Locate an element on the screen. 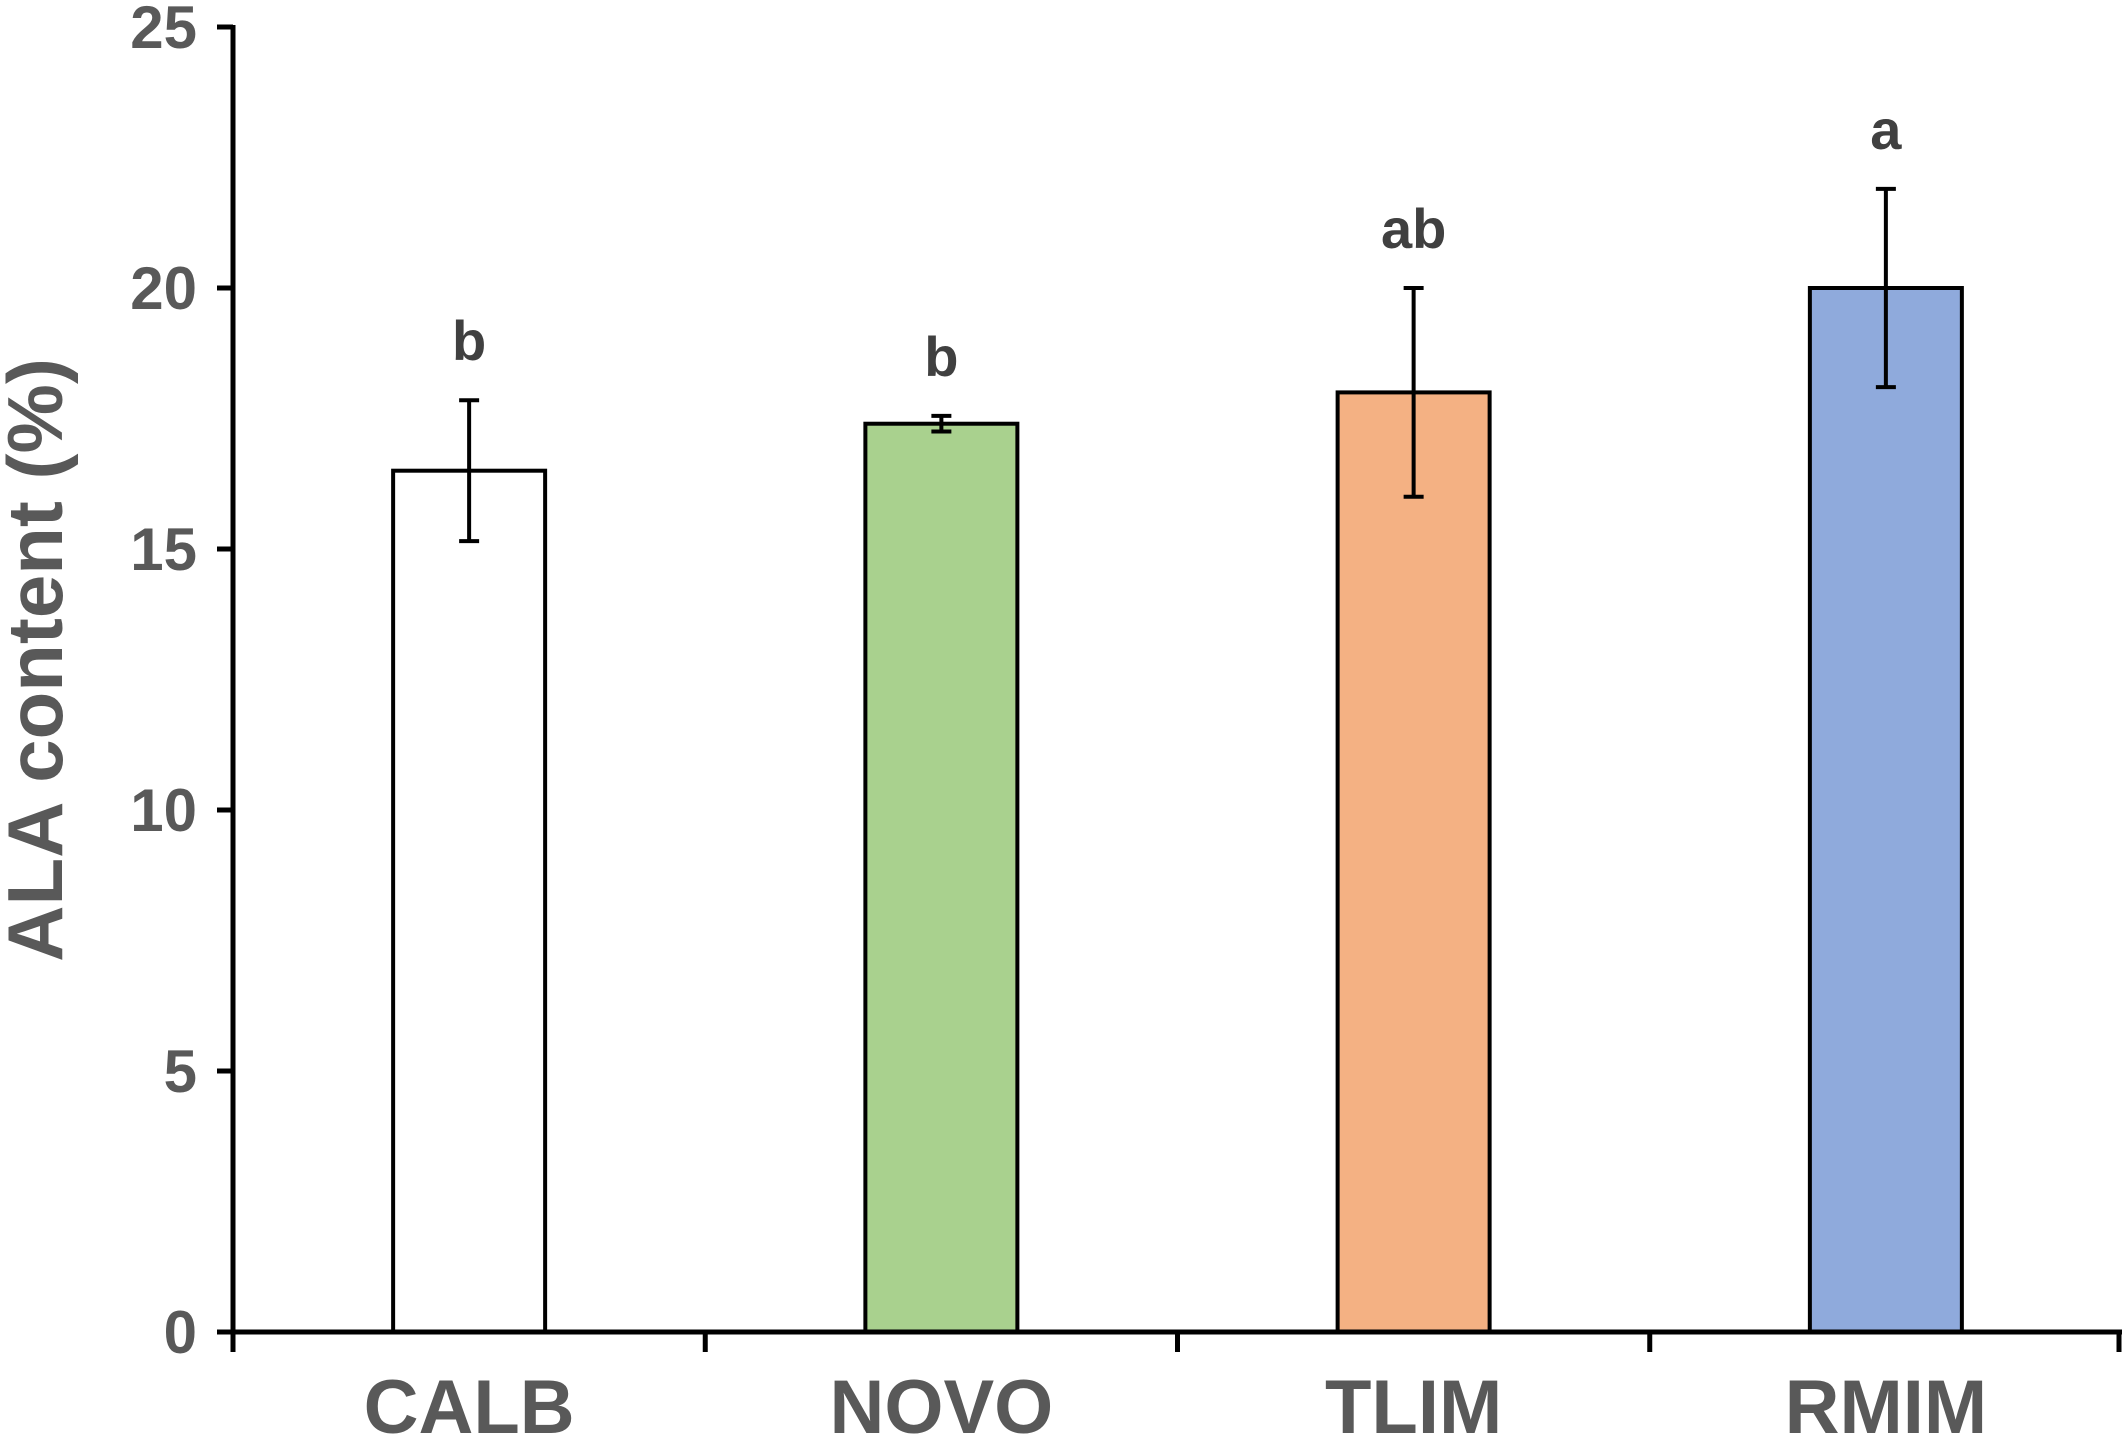 This screenshot has width=2128, height=1443. y-tick-label: 15 is located at coordinates (163, 549).